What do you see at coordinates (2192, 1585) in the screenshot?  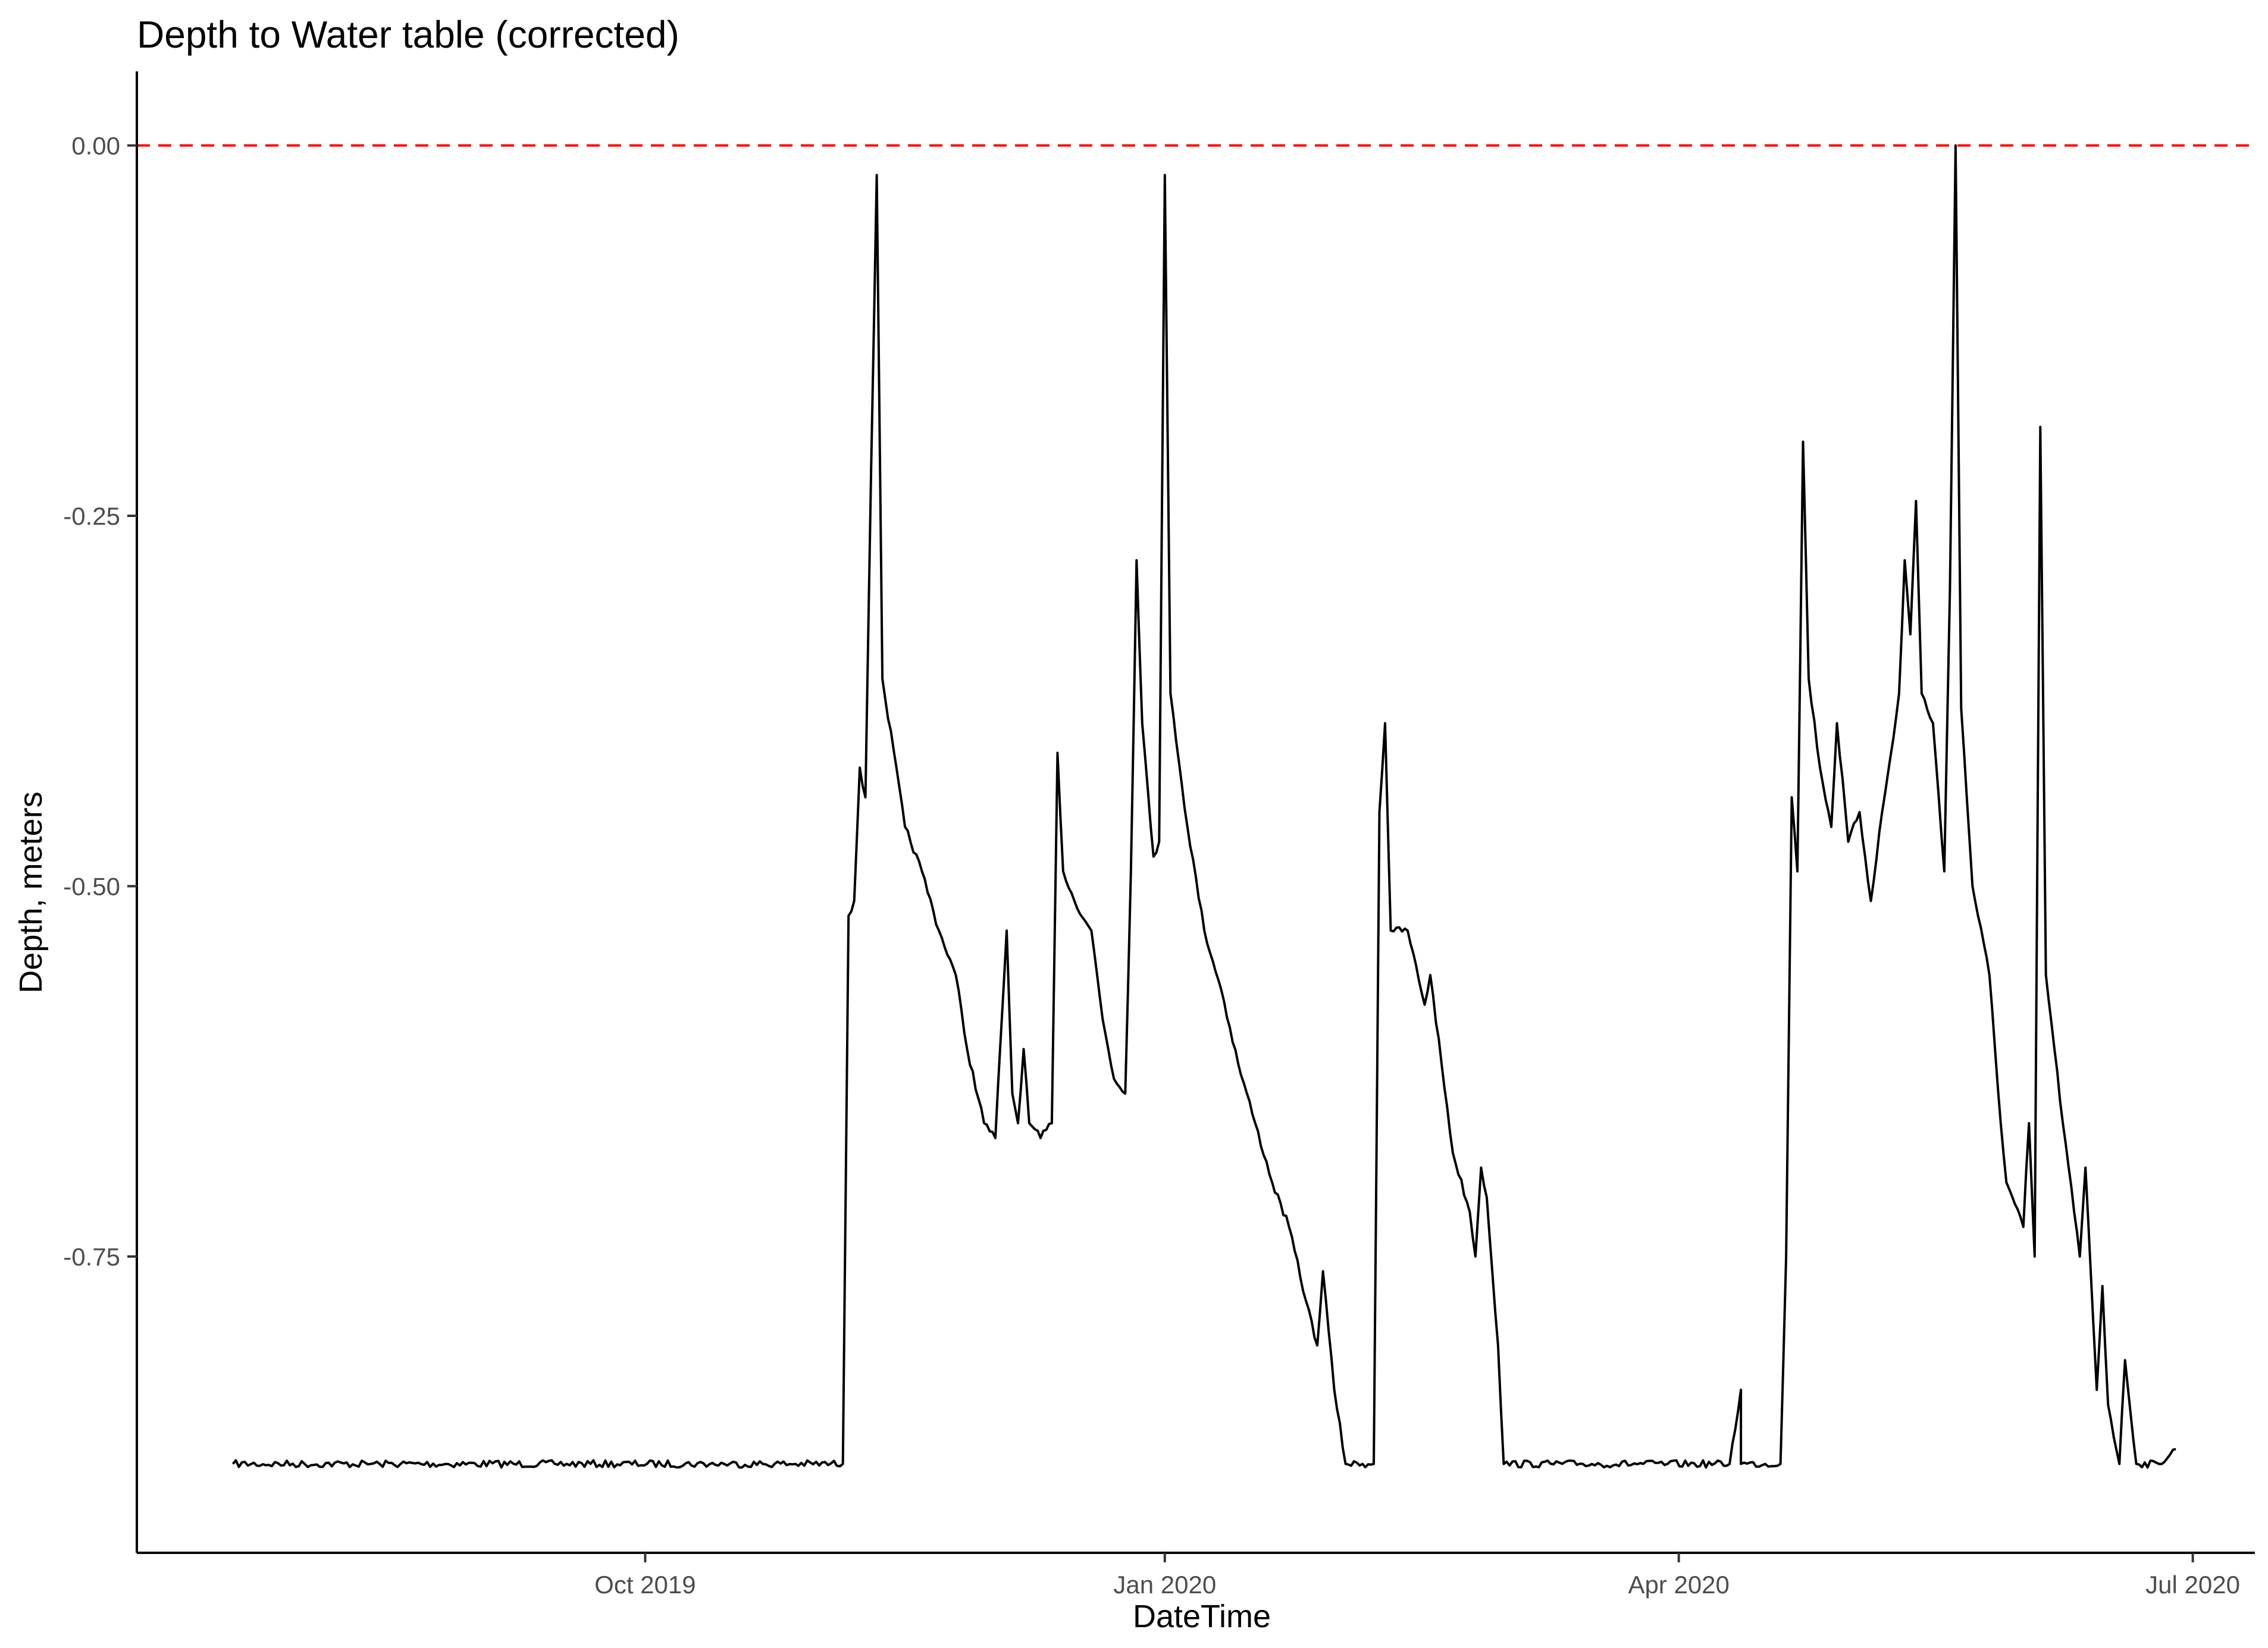 I see `x-tick-label: Jul 2020` at bounding box center [2192, 1585].